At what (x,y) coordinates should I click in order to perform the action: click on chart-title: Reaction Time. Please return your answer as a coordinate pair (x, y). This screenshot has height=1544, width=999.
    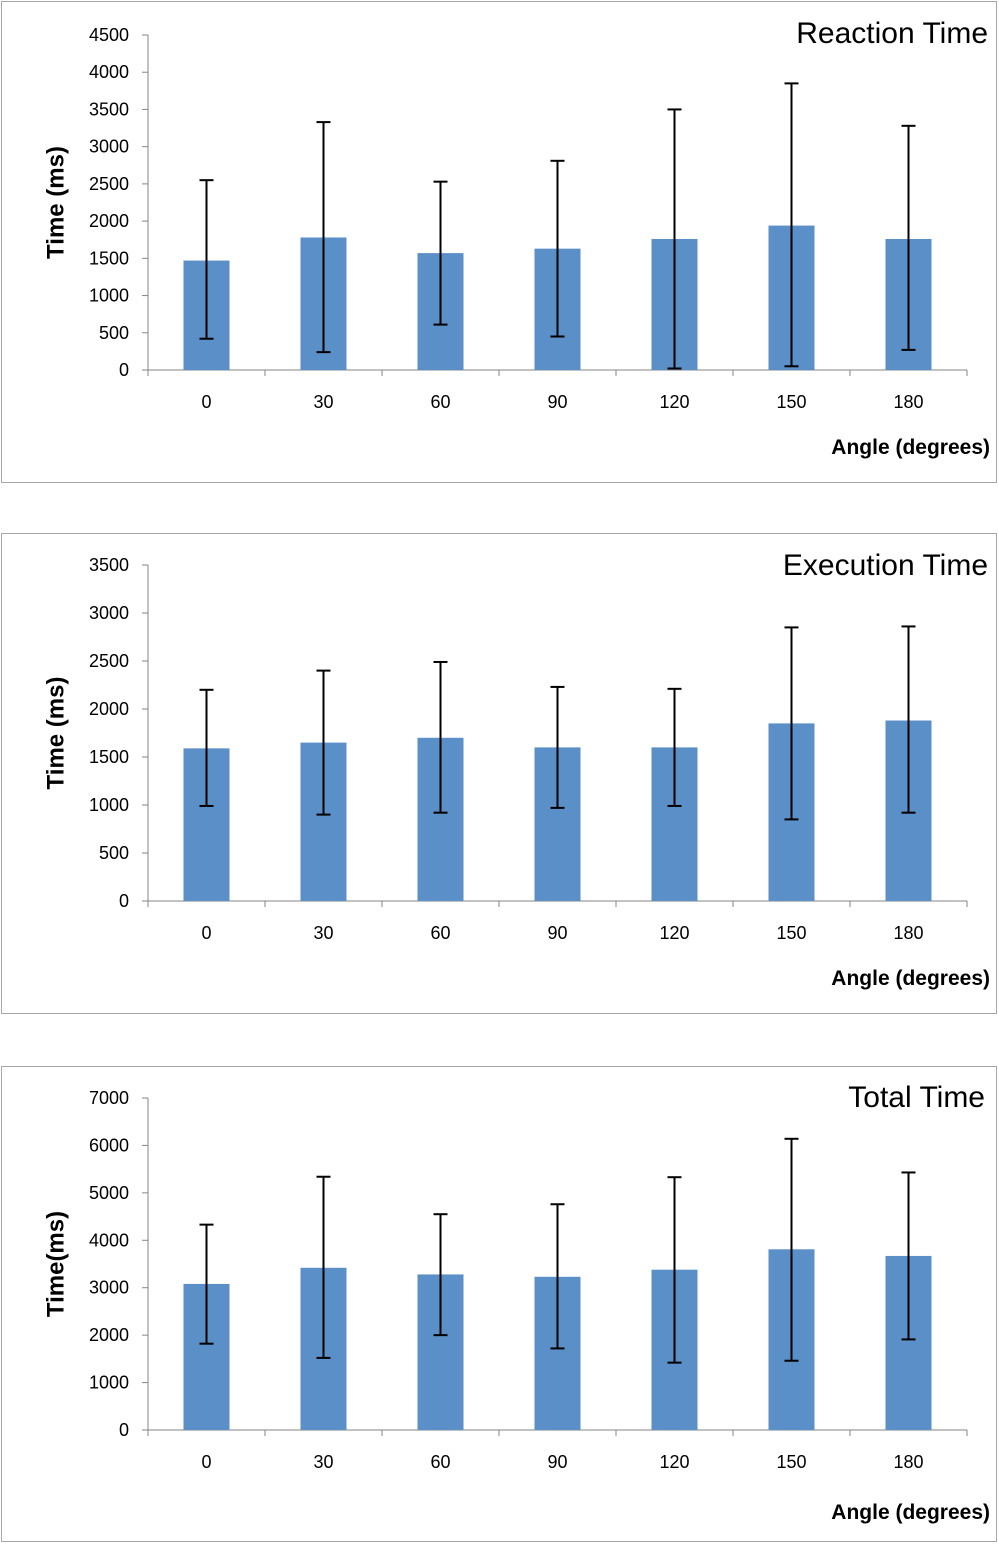
    Looking at the image, I should click on (892, 33).